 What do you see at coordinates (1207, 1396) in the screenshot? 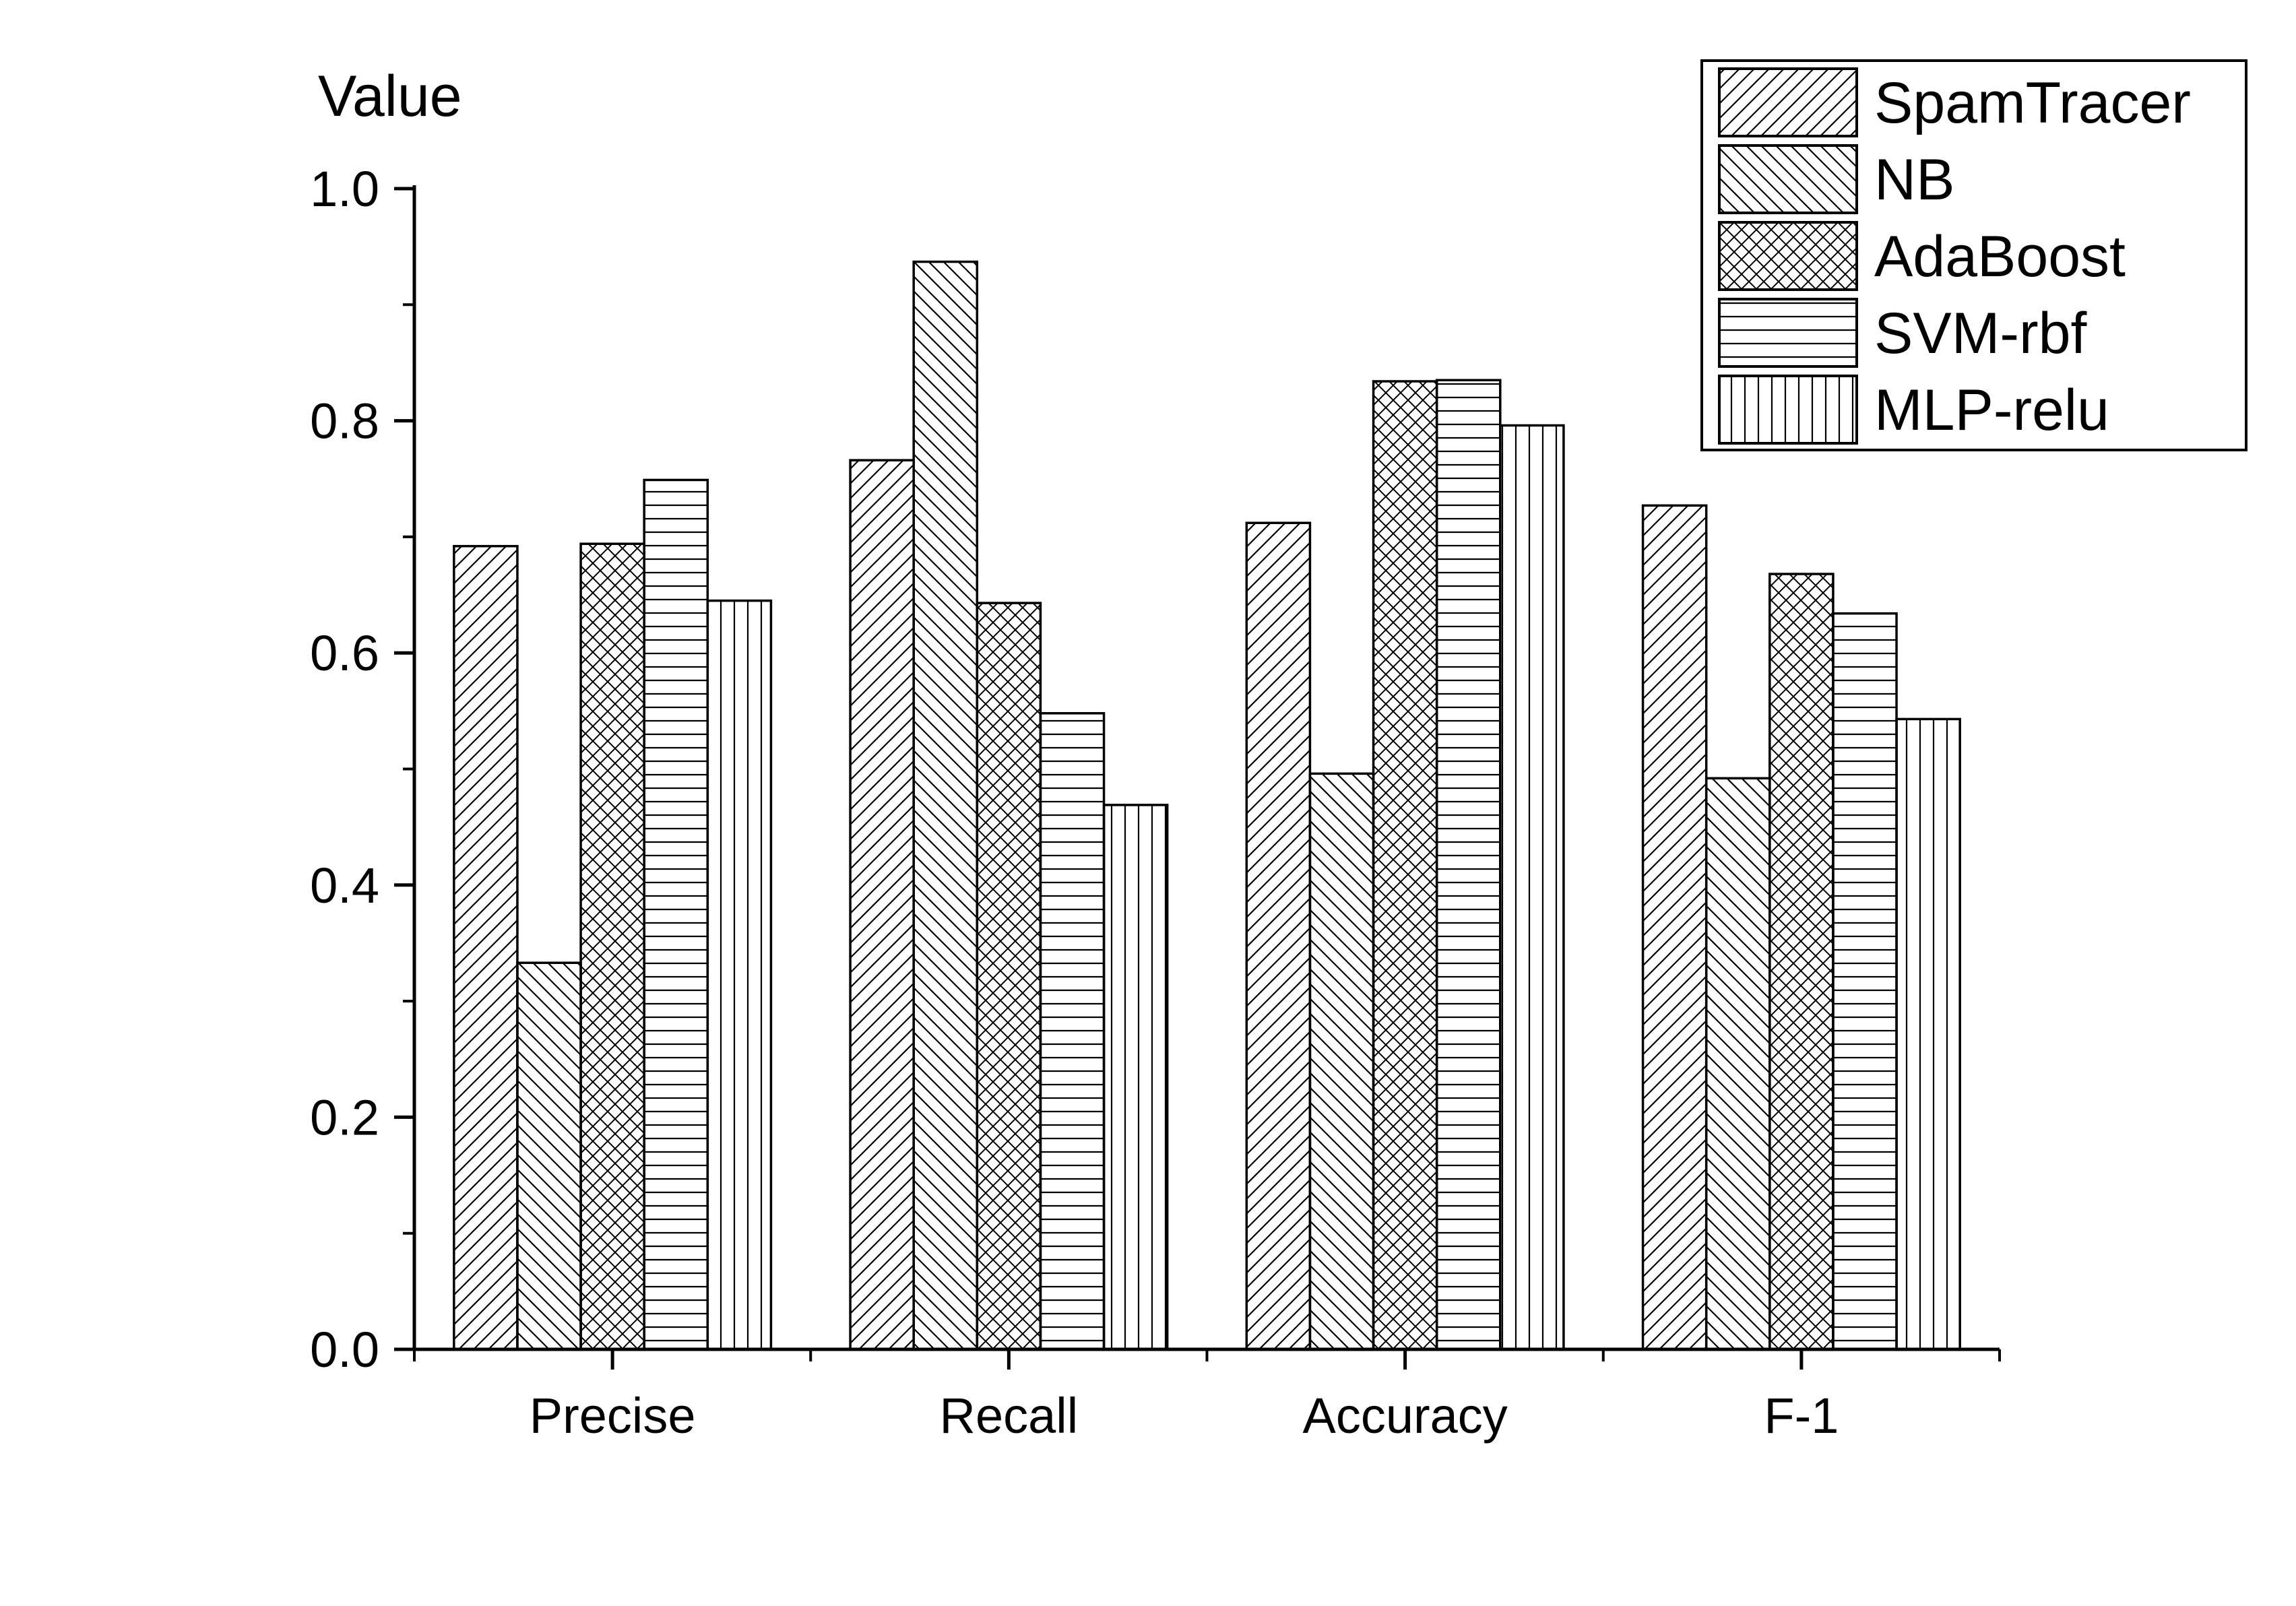
I see `x-ticks: Precise Recall Accuracy F-1` at bounding box center [1207, 1396].